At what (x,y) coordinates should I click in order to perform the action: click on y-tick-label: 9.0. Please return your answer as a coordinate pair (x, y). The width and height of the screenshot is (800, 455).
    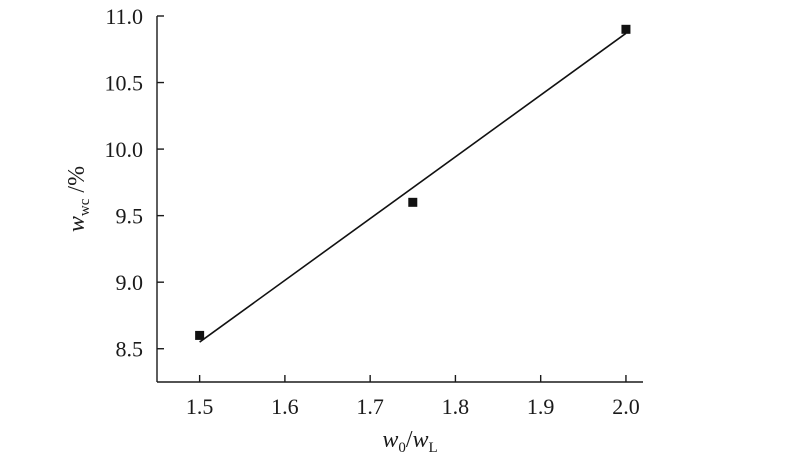
    Looking at the image, I should click on (130, 282).